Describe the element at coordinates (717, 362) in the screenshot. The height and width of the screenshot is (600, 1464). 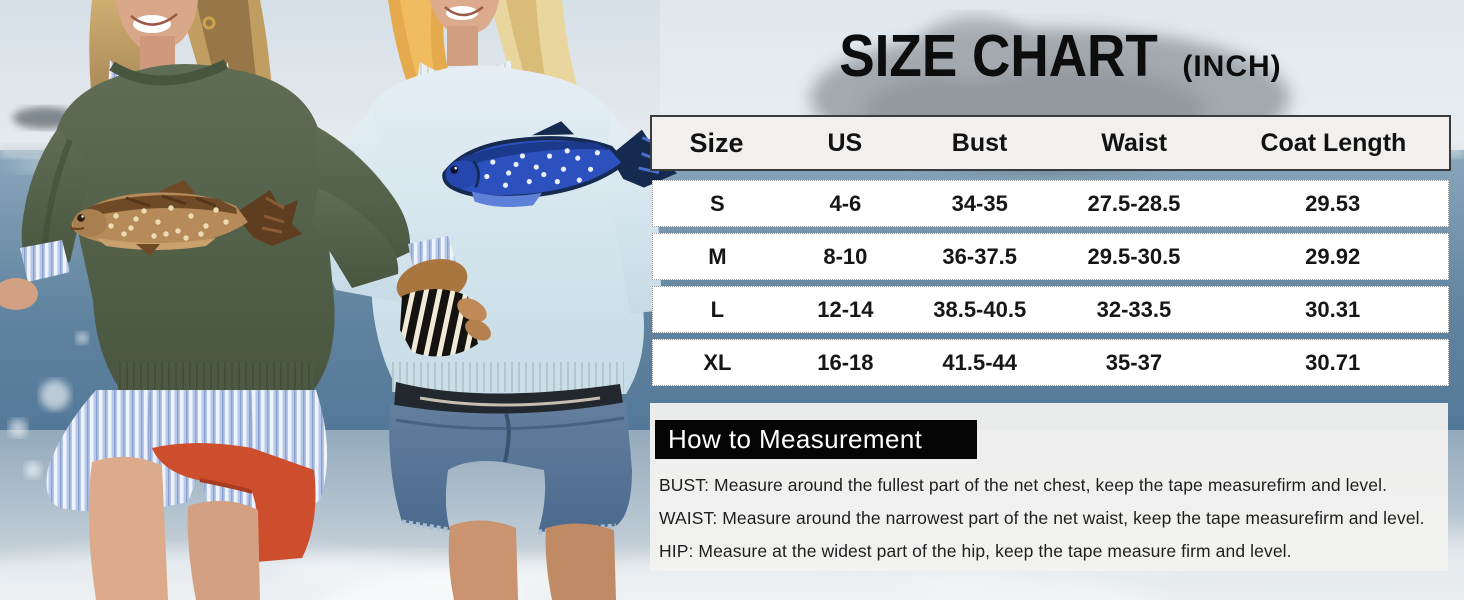
I see `cell-size: XL` at that location.